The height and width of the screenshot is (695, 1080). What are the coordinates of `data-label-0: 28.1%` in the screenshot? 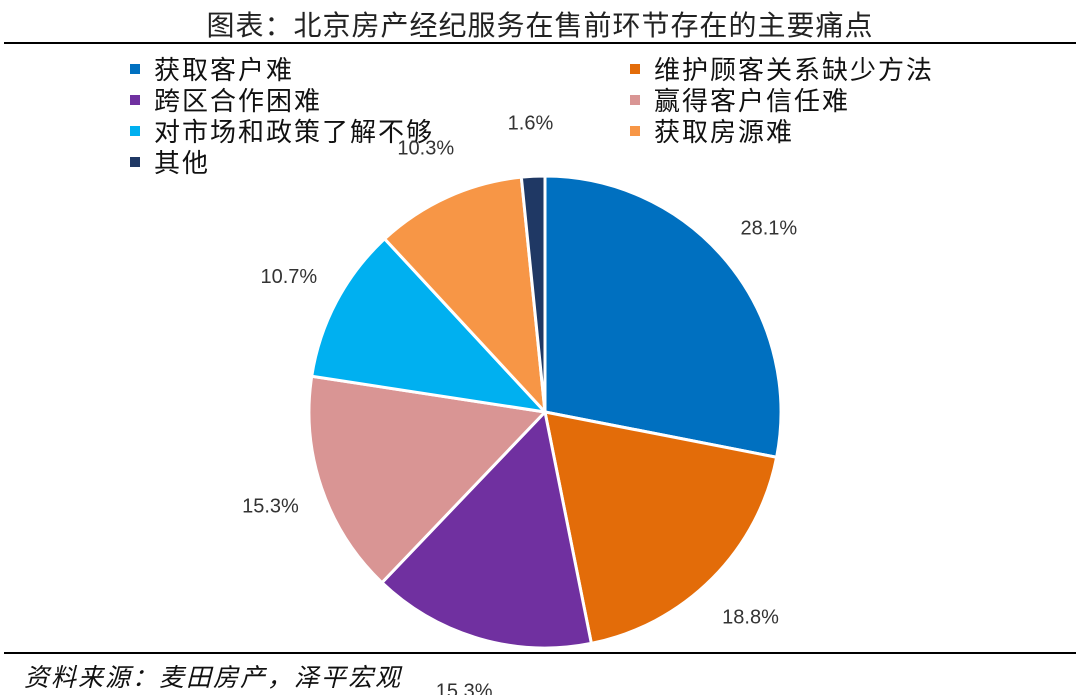 It's located at (769, 229).